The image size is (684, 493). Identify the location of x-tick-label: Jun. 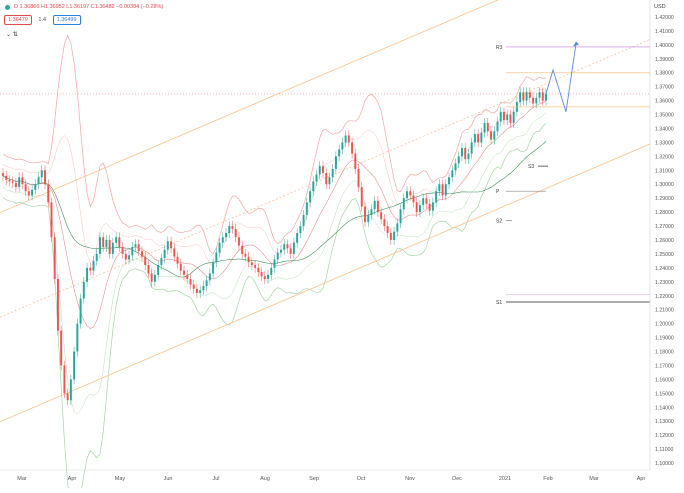
(168, 479).